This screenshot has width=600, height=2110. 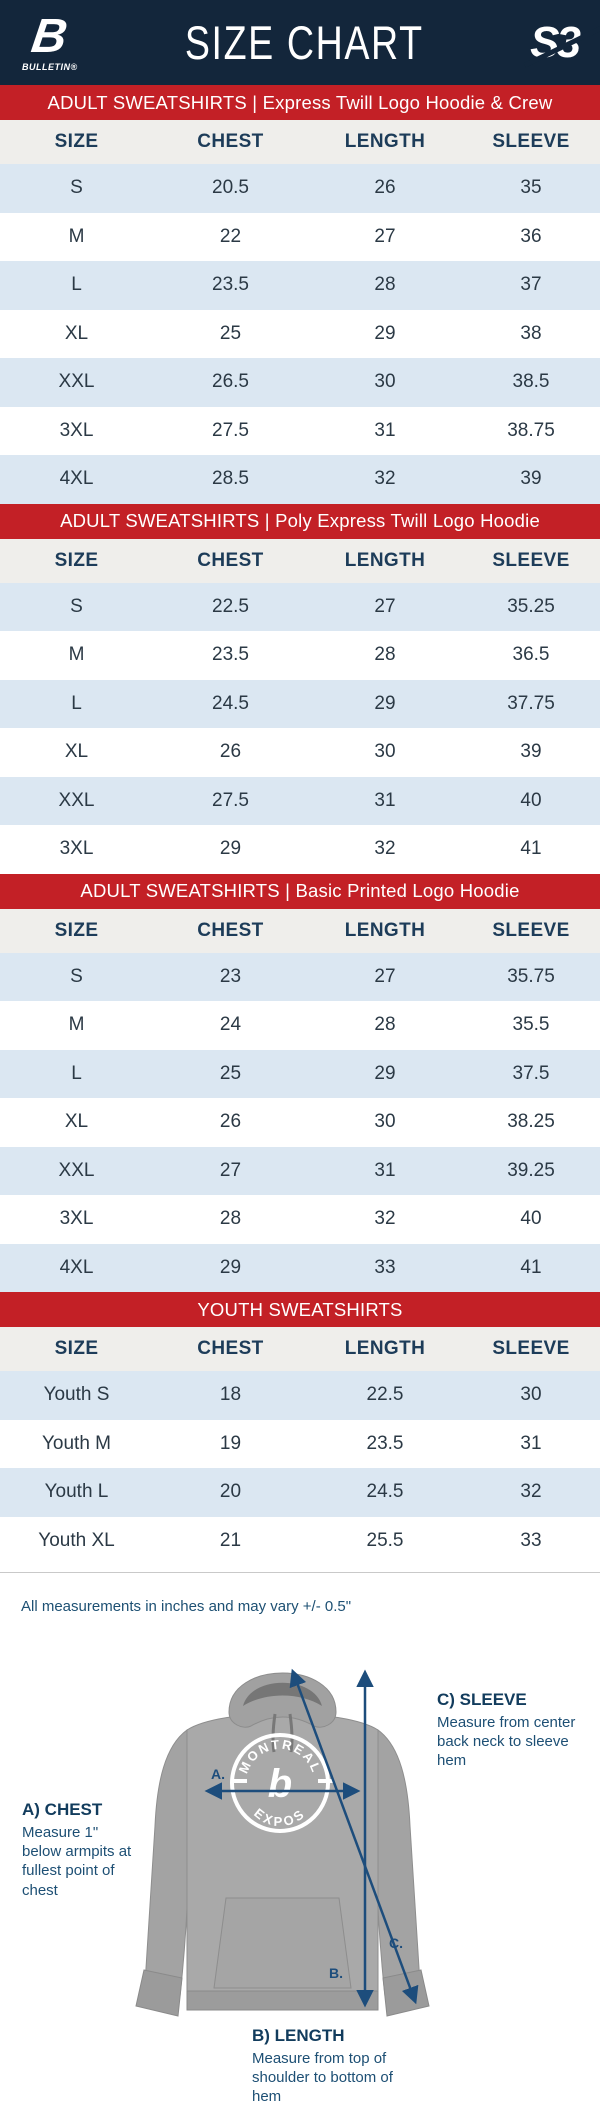 What do you see at coordinates (300, 1170) in the screenshot?
I see `table-row: XXL 27 31 39.25` at bounding box center [300, 1170].